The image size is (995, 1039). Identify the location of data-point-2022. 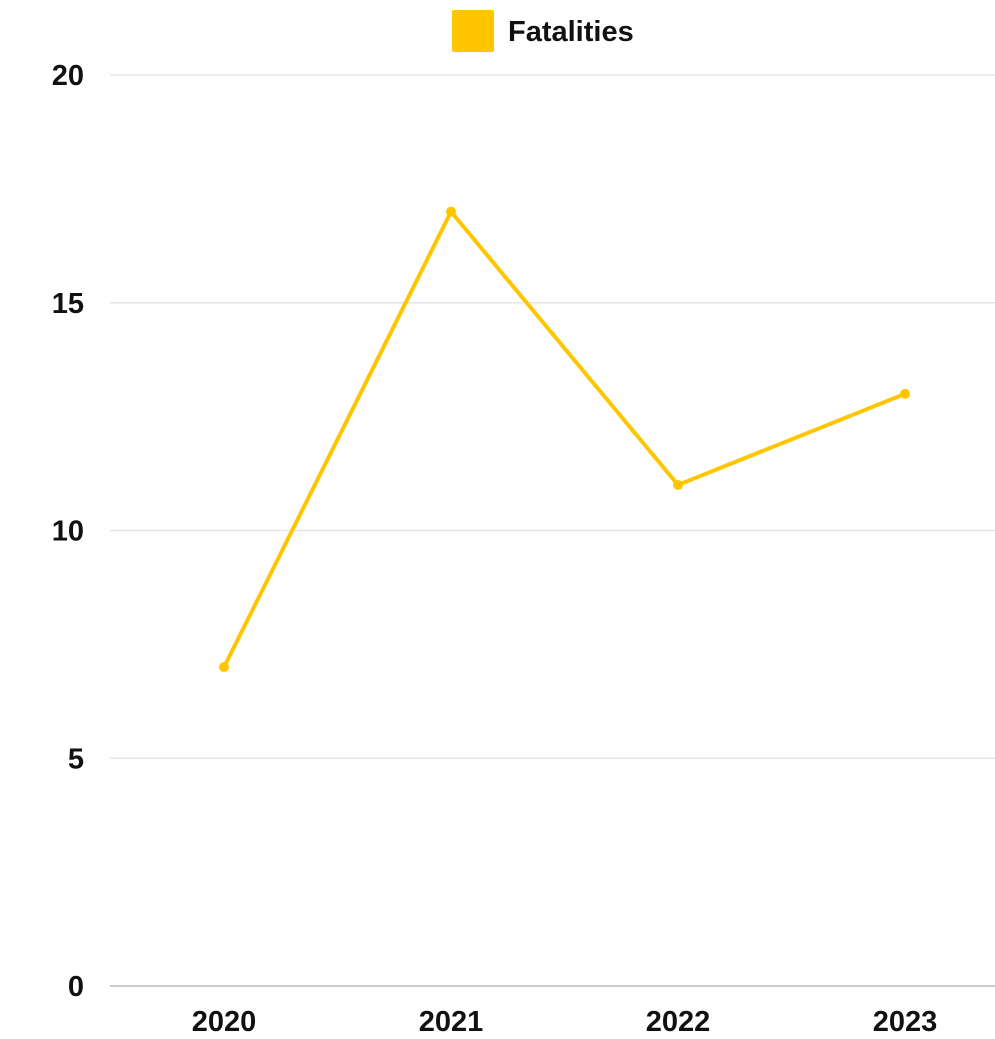
(678, 484).